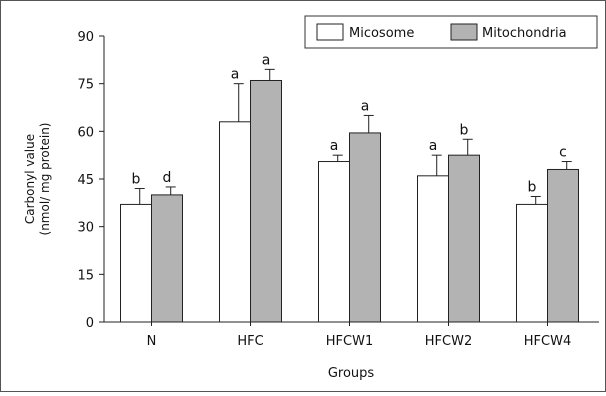 Image resolution: width=606 pixels, height=396 pixels. What do you see at coordinates (330, 32) in the screenshot?
I see `legend-swatch-micosome` at bounding box center [330, 32].